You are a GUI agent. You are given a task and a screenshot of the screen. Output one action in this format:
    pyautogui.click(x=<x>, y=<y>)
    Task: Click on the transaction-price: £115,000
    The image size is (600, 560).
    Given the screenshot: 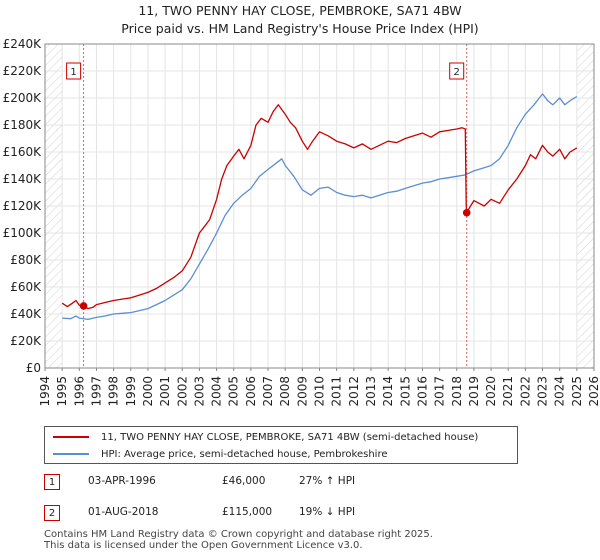 What is the action you would take?
    pyautogui.click(x=247, y=512)
    